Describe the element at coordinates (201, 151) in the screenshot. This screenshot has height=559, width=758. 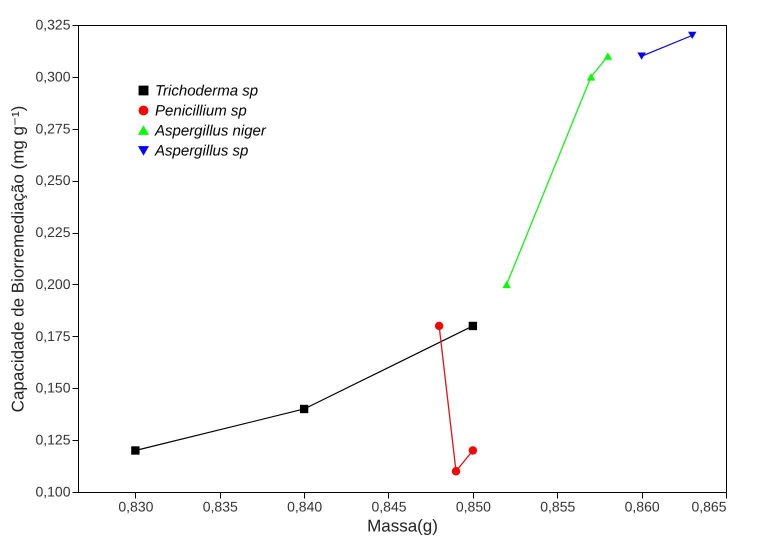
I see `legend-label: Aspergillus sp` at that location.